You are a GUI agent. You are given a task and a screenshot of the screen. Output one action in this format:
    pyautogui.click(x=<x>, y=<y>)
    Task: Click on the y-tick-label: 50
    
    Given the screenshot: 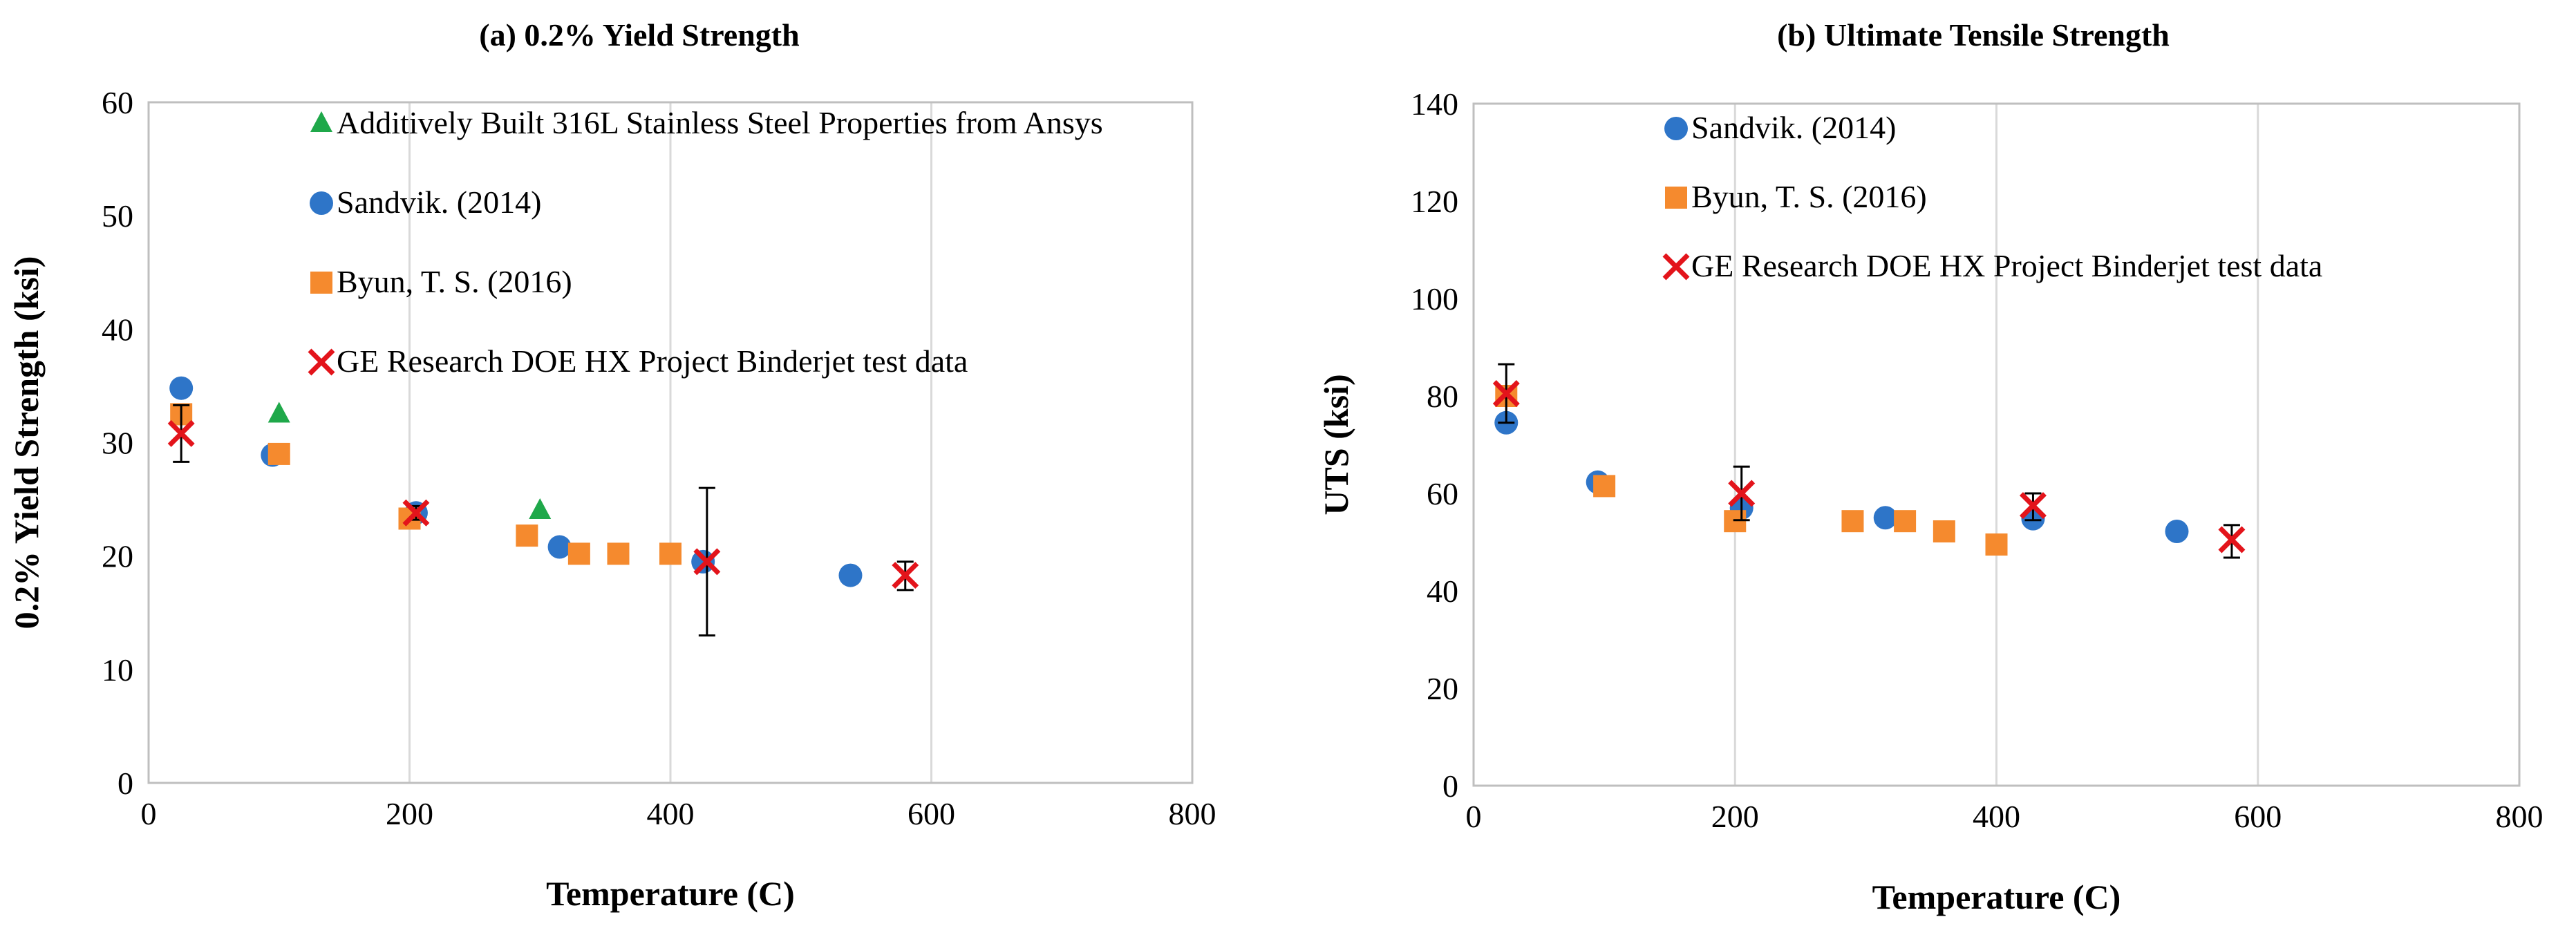 What is the action you would take?
    pyautogui.click(x=117, y=216)
    